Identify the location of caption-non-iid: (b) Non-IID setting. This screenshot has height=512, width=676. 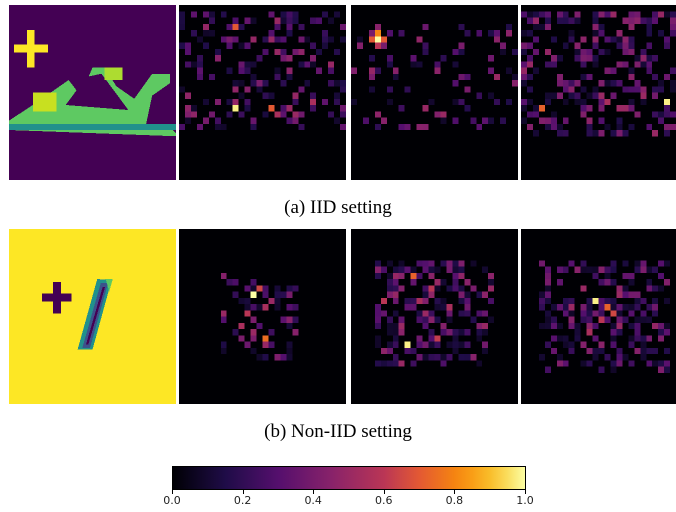
(338, 431).